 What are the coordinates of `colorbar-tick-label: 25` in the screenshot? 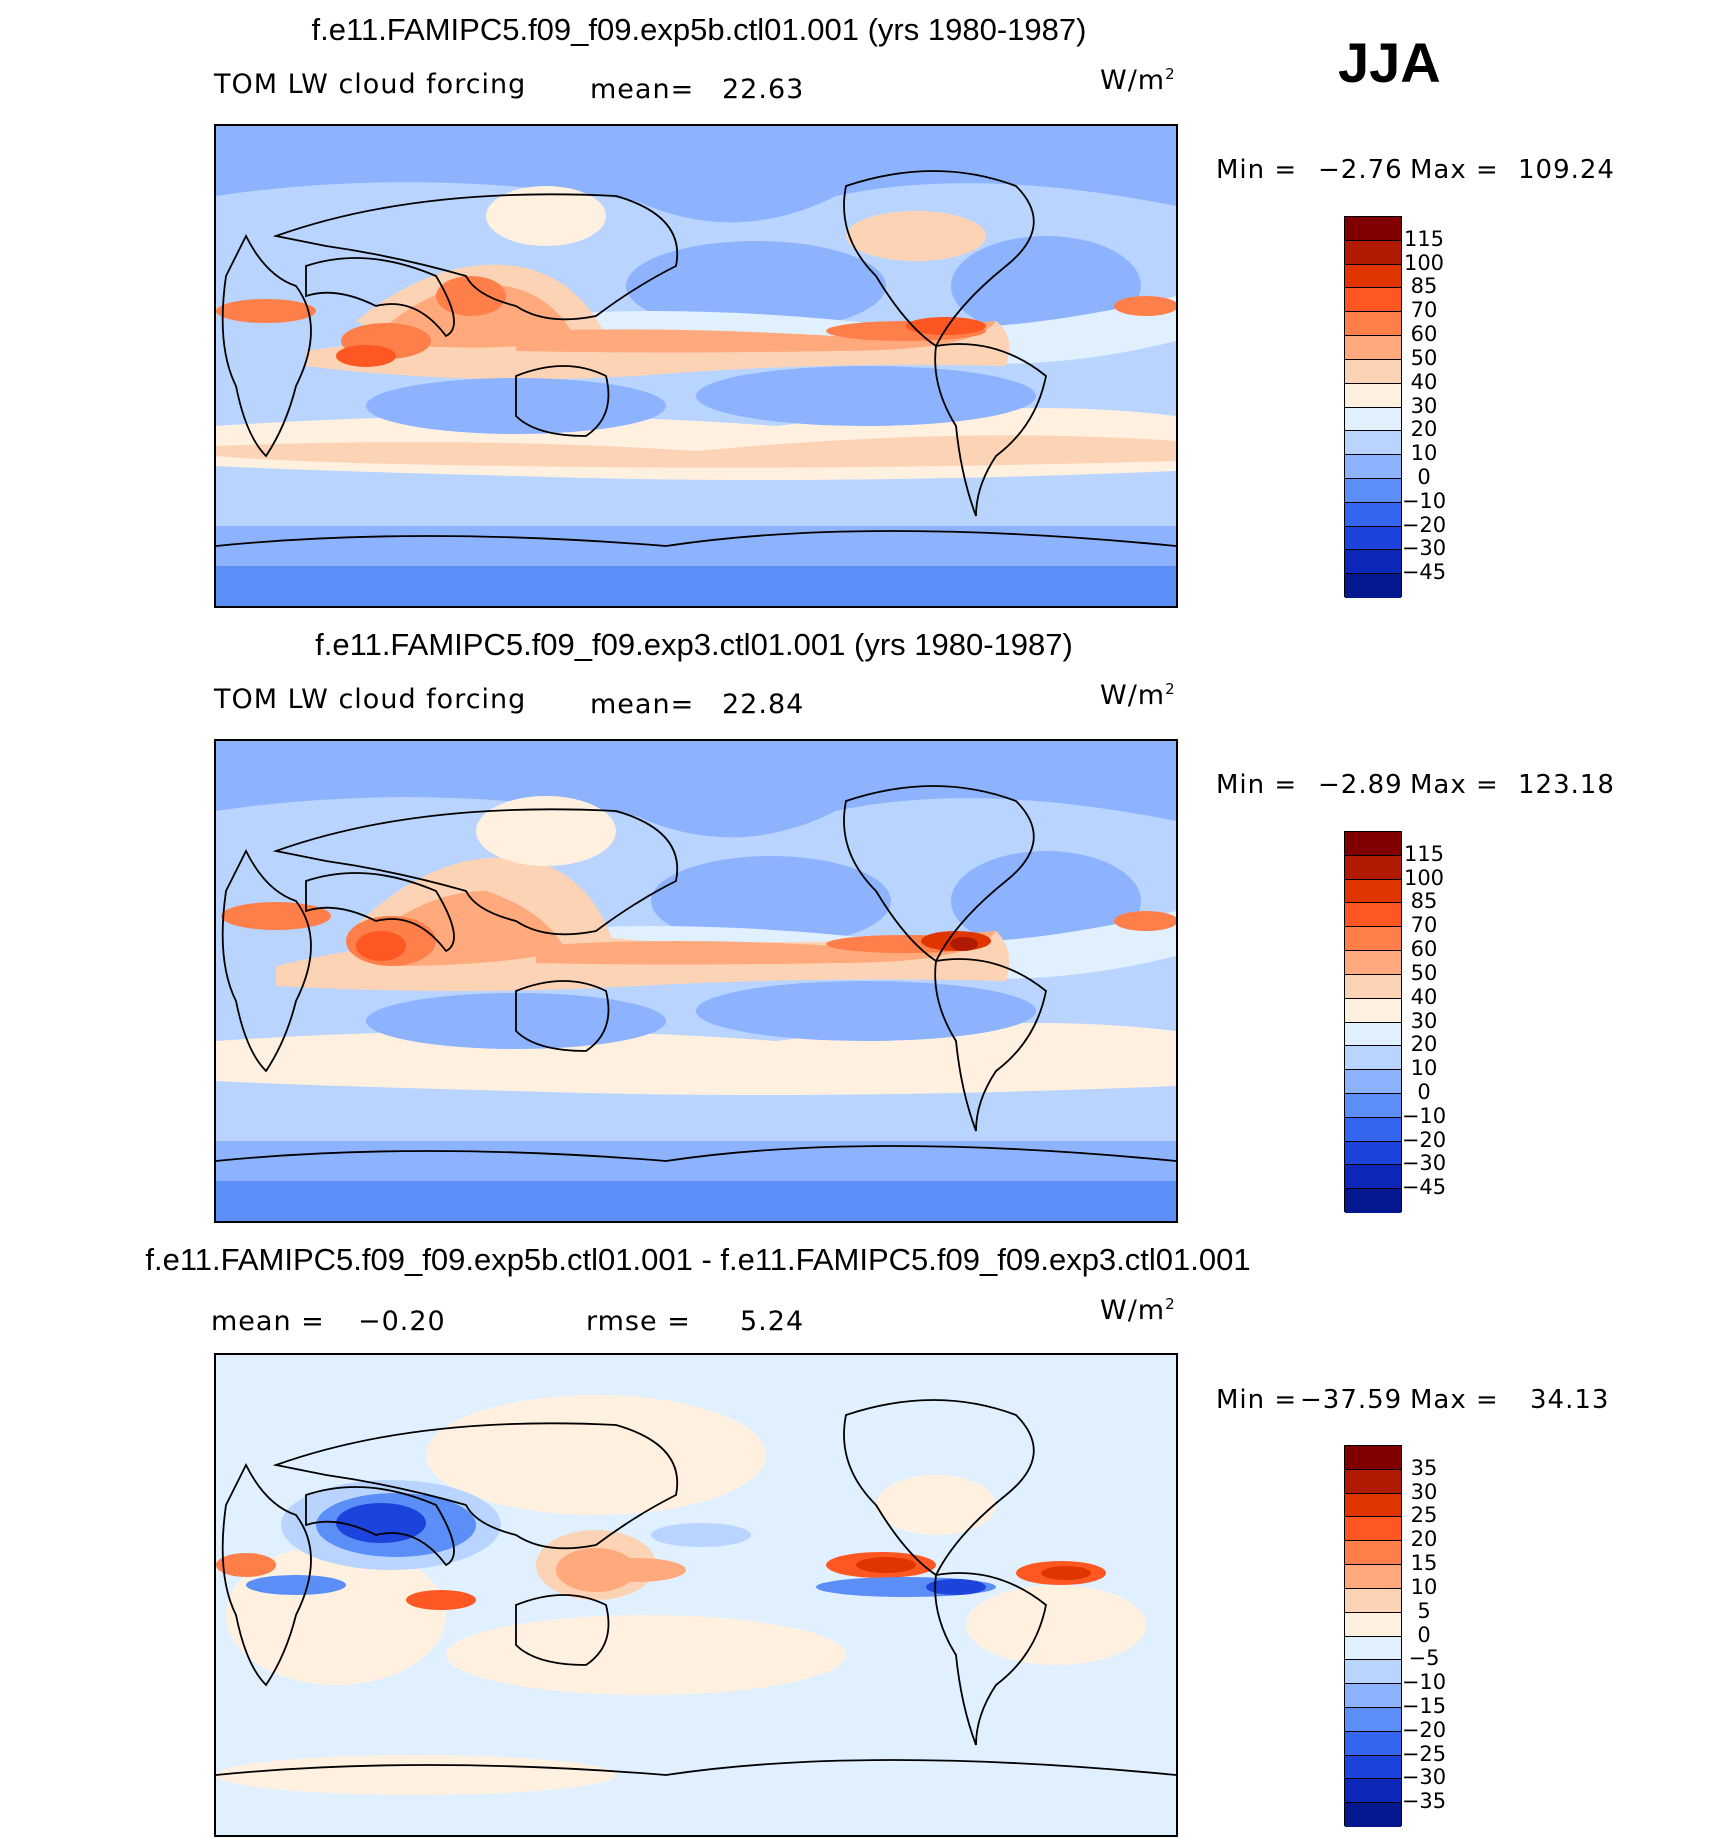 It's located at (1424, 1515).